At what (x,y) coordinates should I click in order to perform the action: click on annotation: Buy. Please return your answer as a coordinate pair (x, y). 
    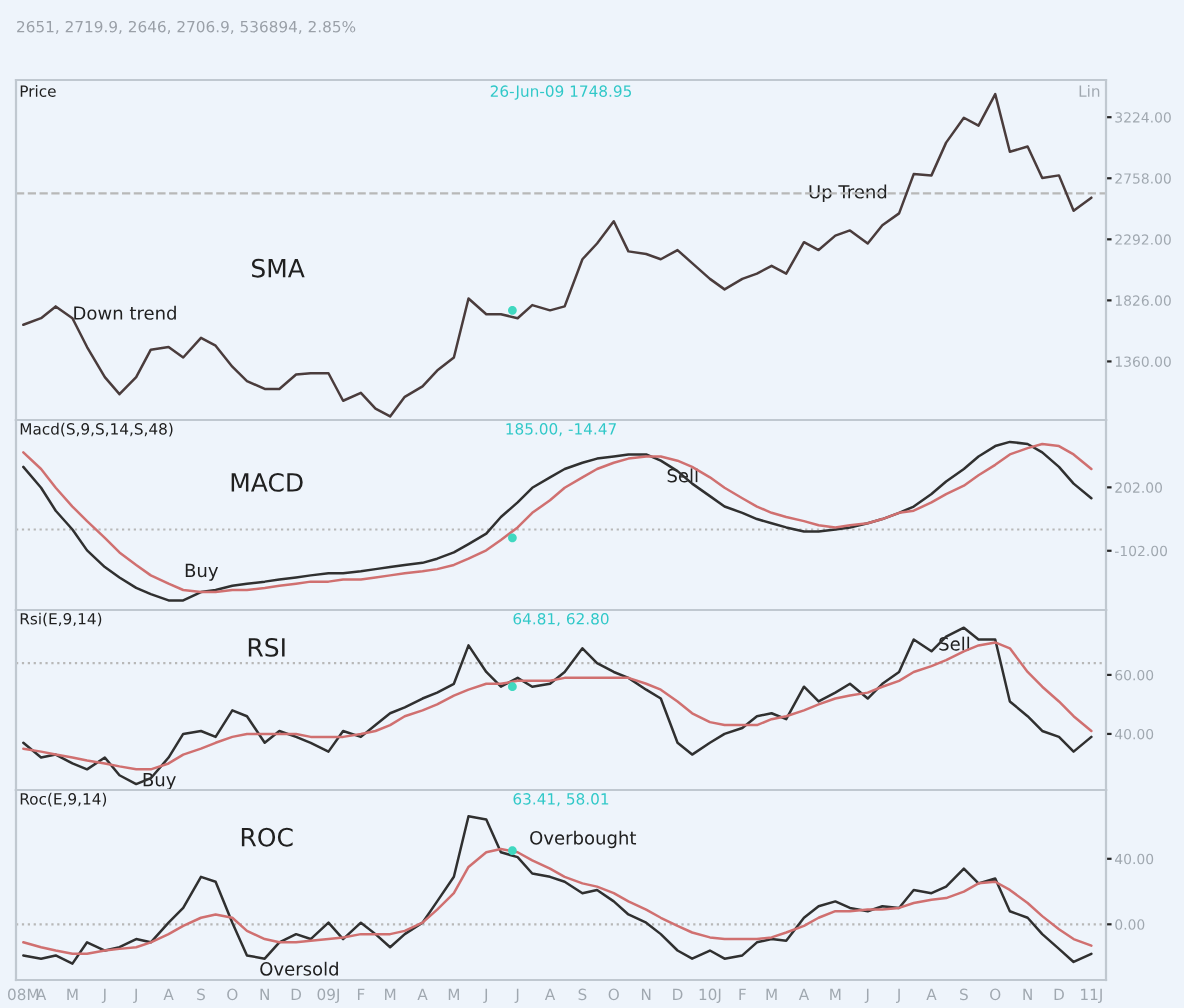
    Looking at the image, I should click on (202, 572).